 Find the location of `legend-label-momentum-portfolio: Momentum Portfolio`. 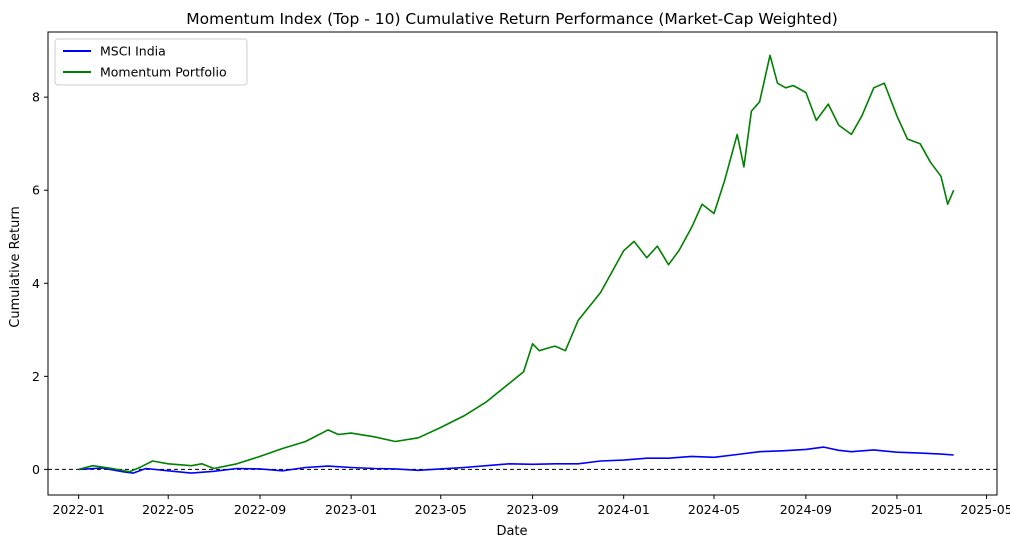

legend-label-momentum-portfolio: Momentum Portfolio is located at coordinates (163, 72).